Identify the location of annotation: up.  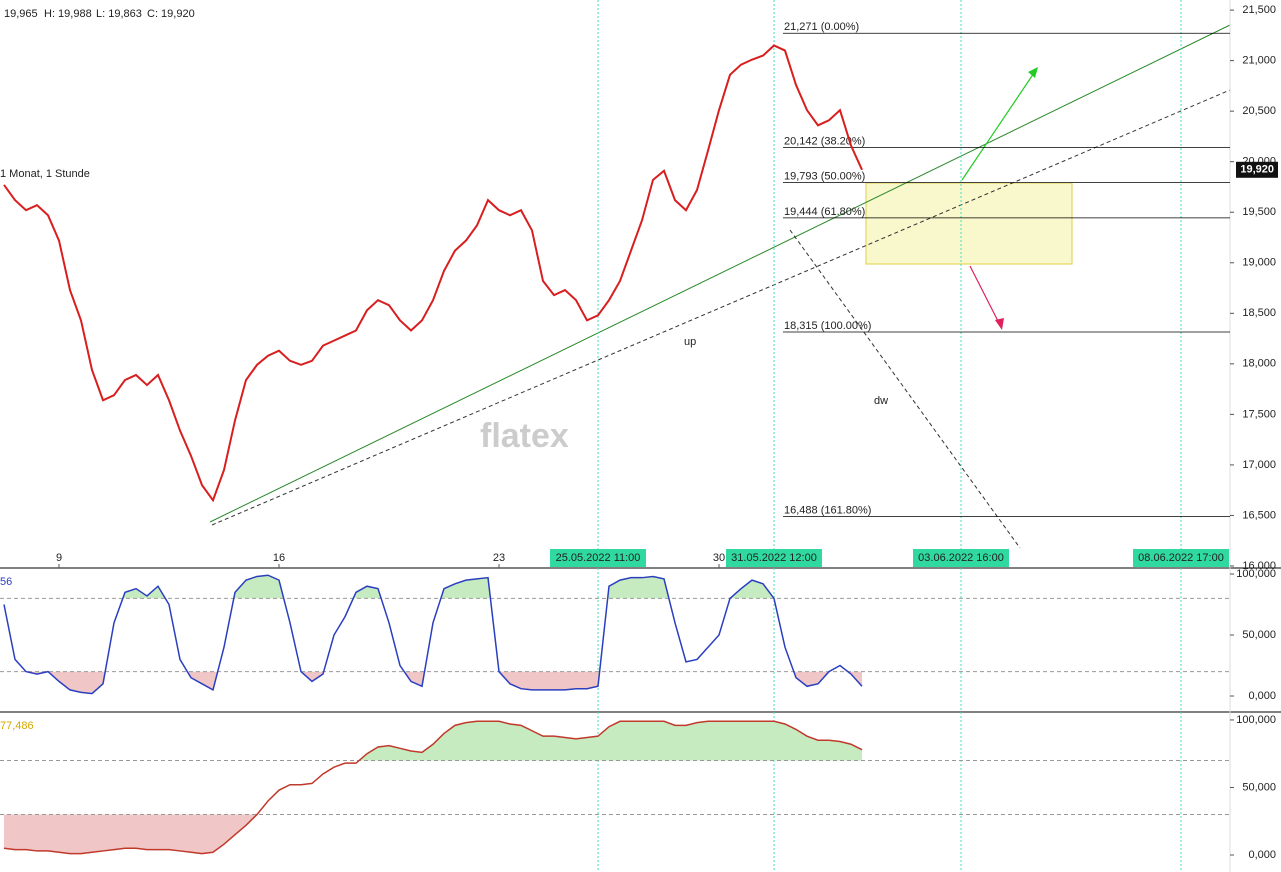
(690, 342).